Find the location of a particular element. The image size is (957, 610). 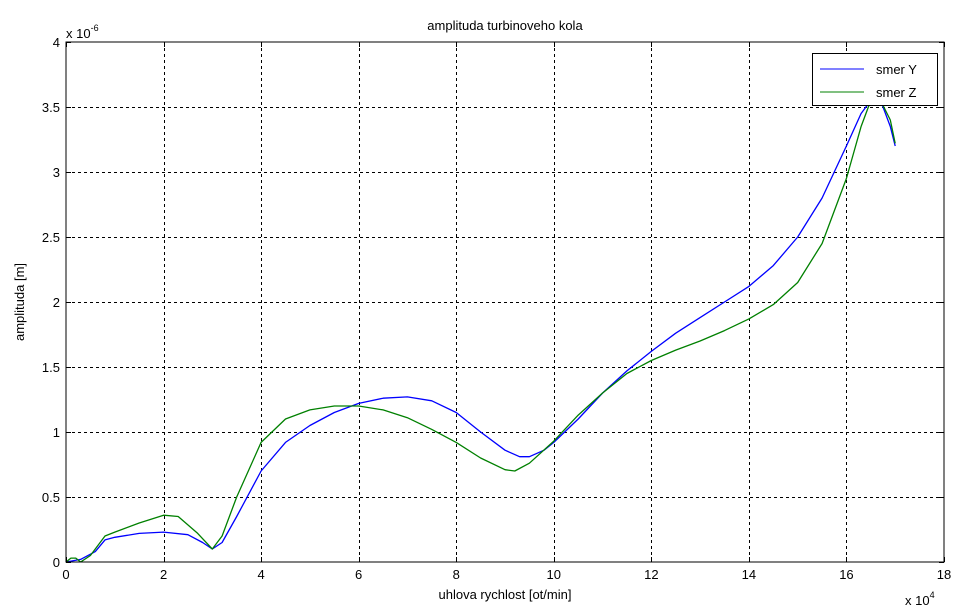

legend-label-smer-z: smer Z is located at coordinates (896, 92).